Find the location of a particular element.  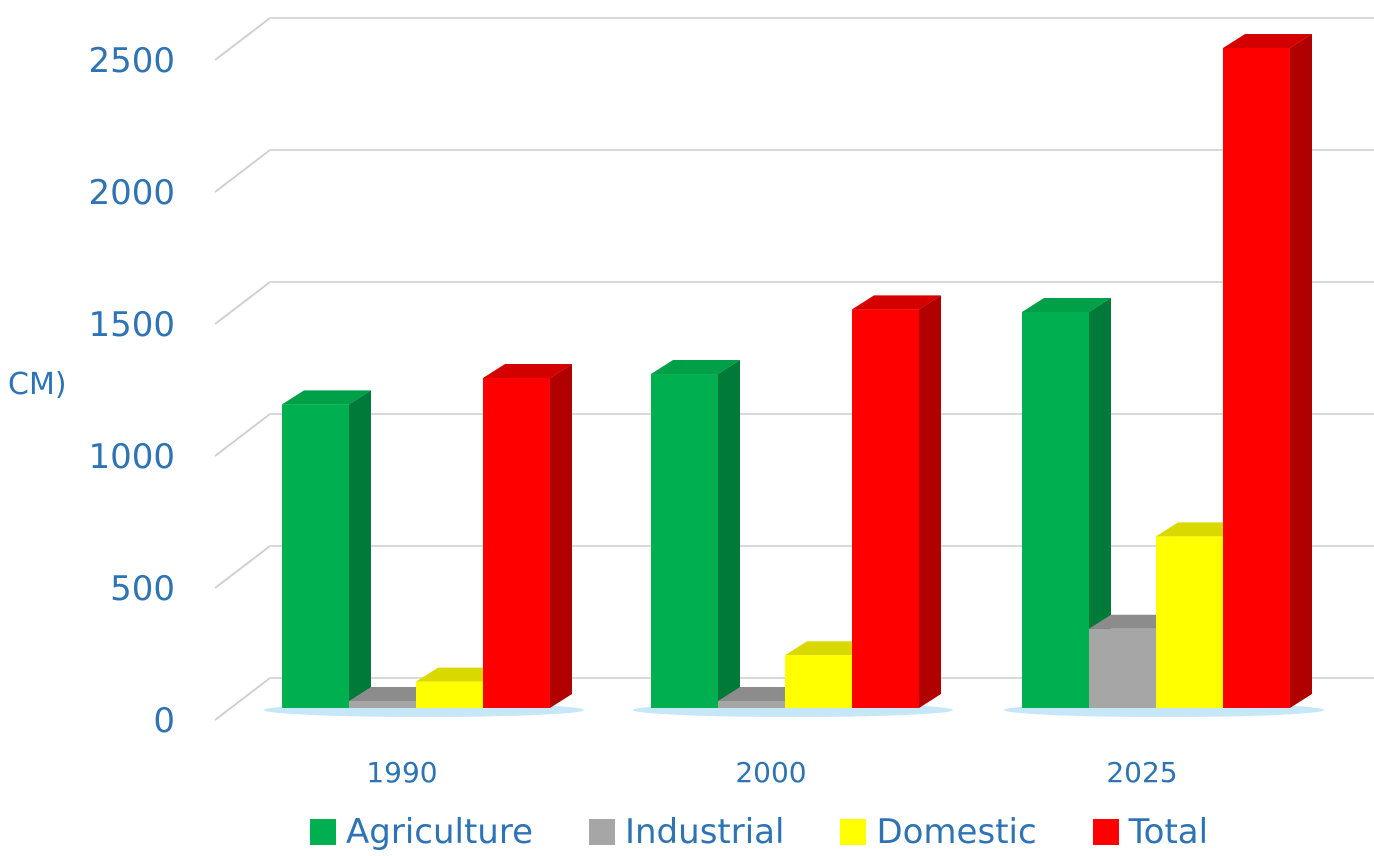

x-tick-label: 2000 is located at coordinates (770, 772).